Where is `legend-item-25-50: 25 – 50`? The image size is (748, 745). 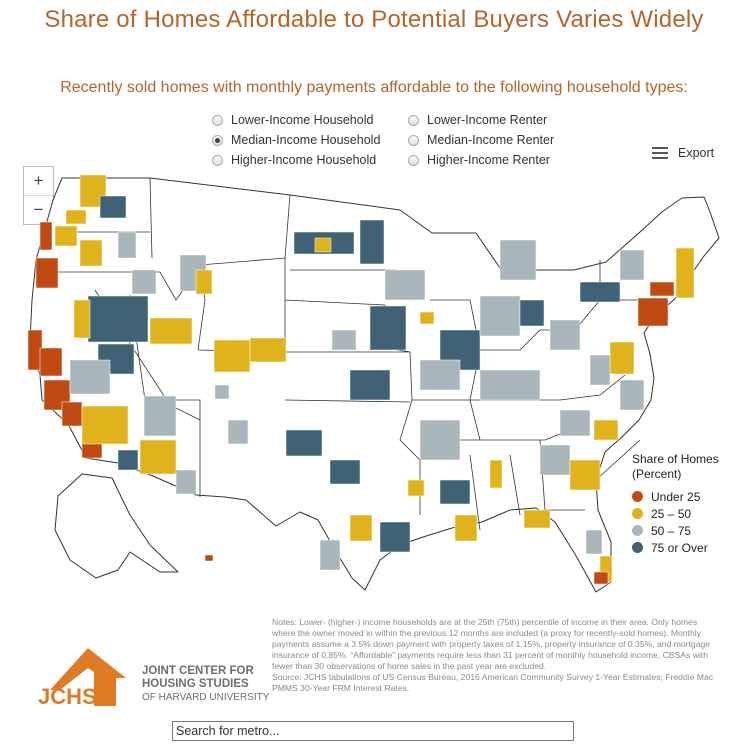 legend-item-25-50: 25 – 50 is located at coordinates (681, 513).